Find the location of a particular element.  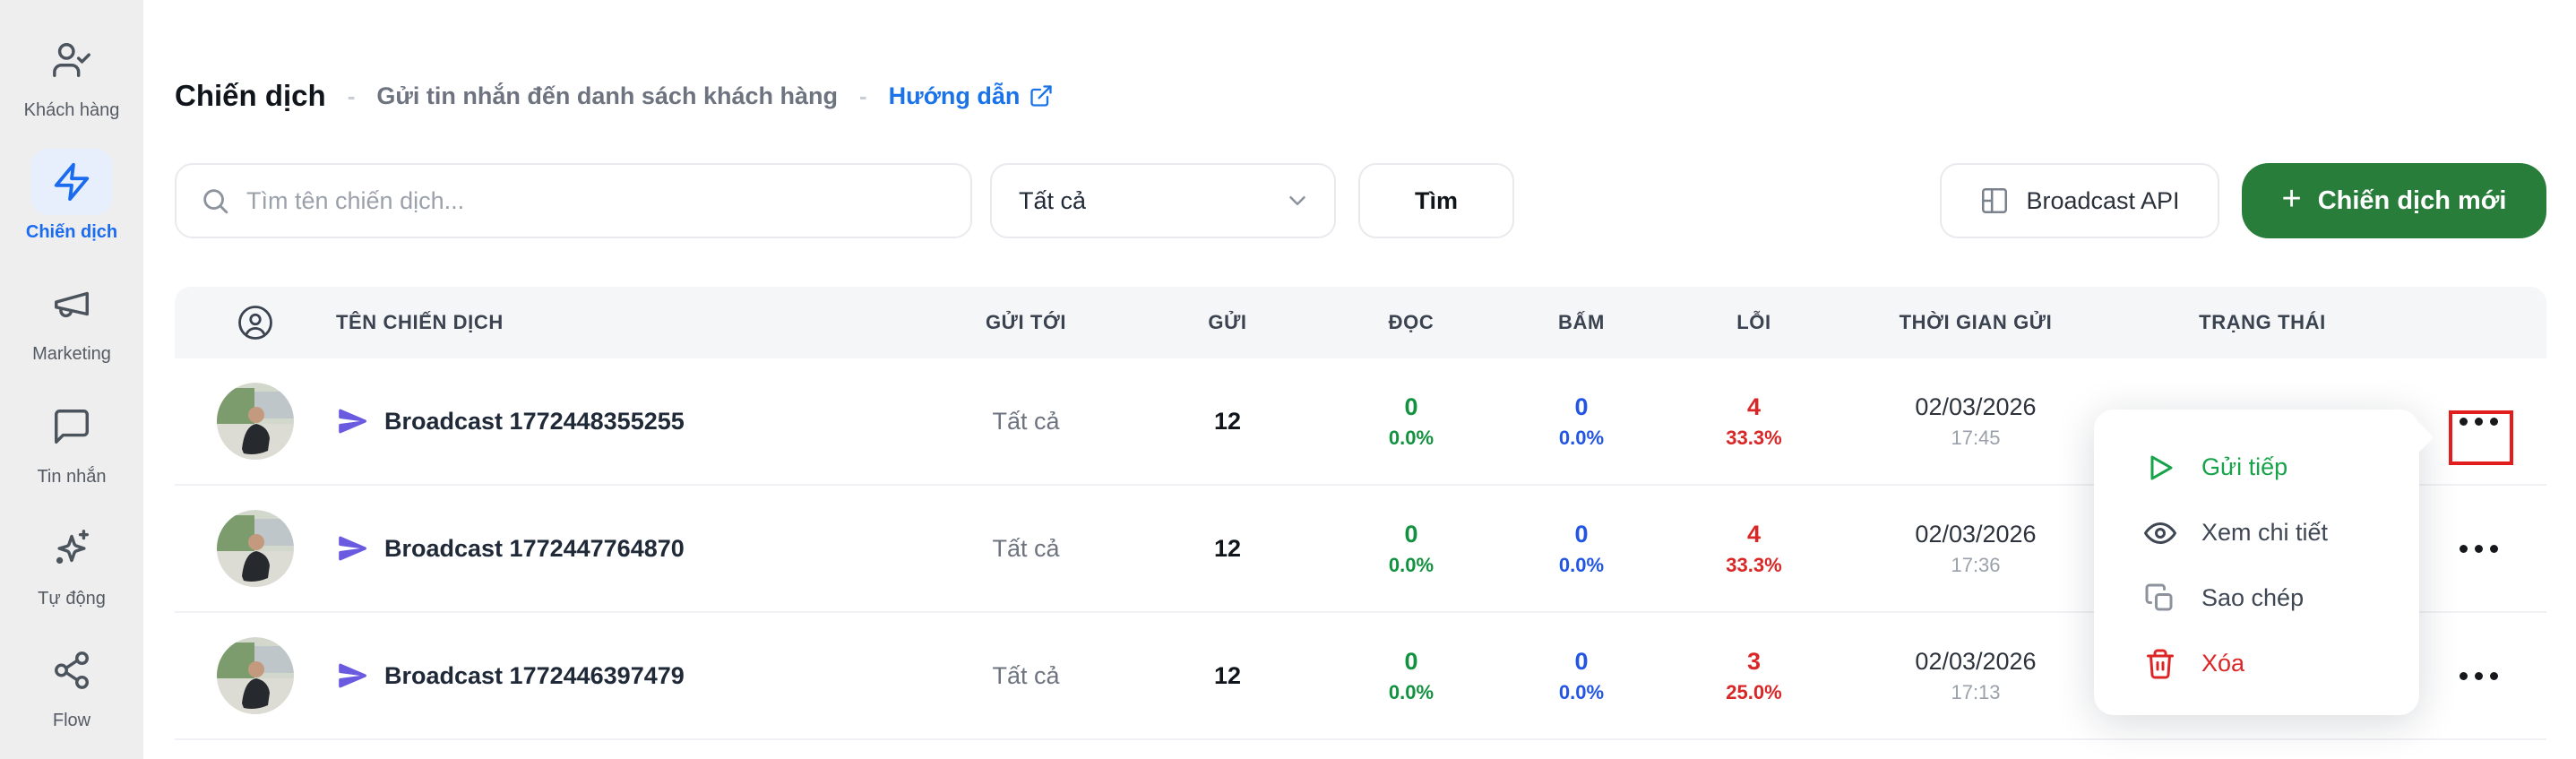

chevron-down-icon is located at coordinates (1297, 200).